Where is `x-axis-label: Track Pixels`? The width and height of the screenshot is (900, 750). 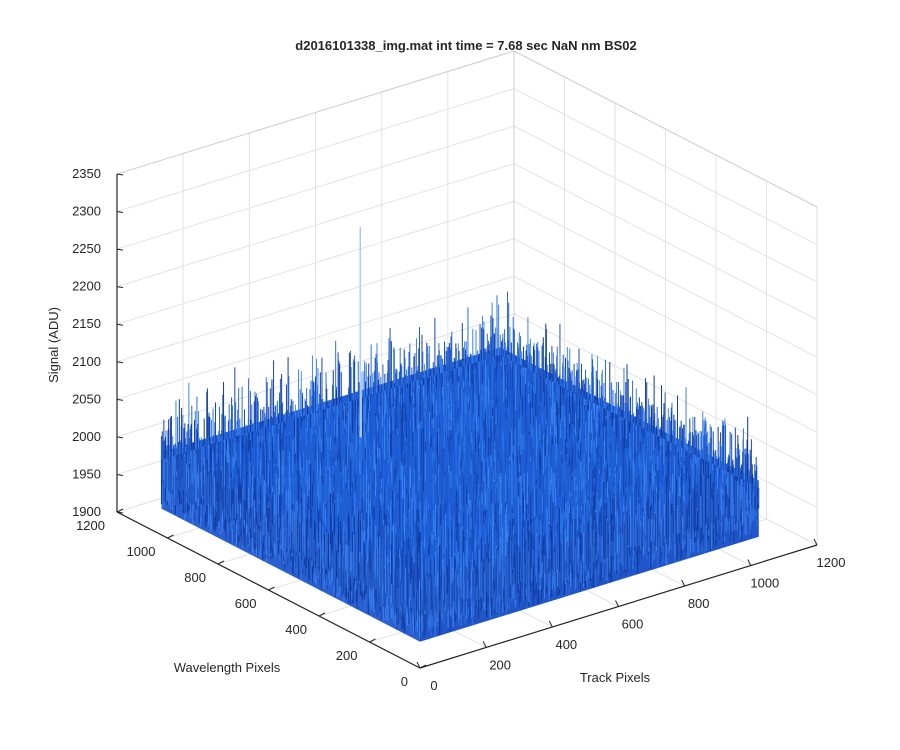
x-axis-label: Track Pixels is located at coordinates (615, 677).